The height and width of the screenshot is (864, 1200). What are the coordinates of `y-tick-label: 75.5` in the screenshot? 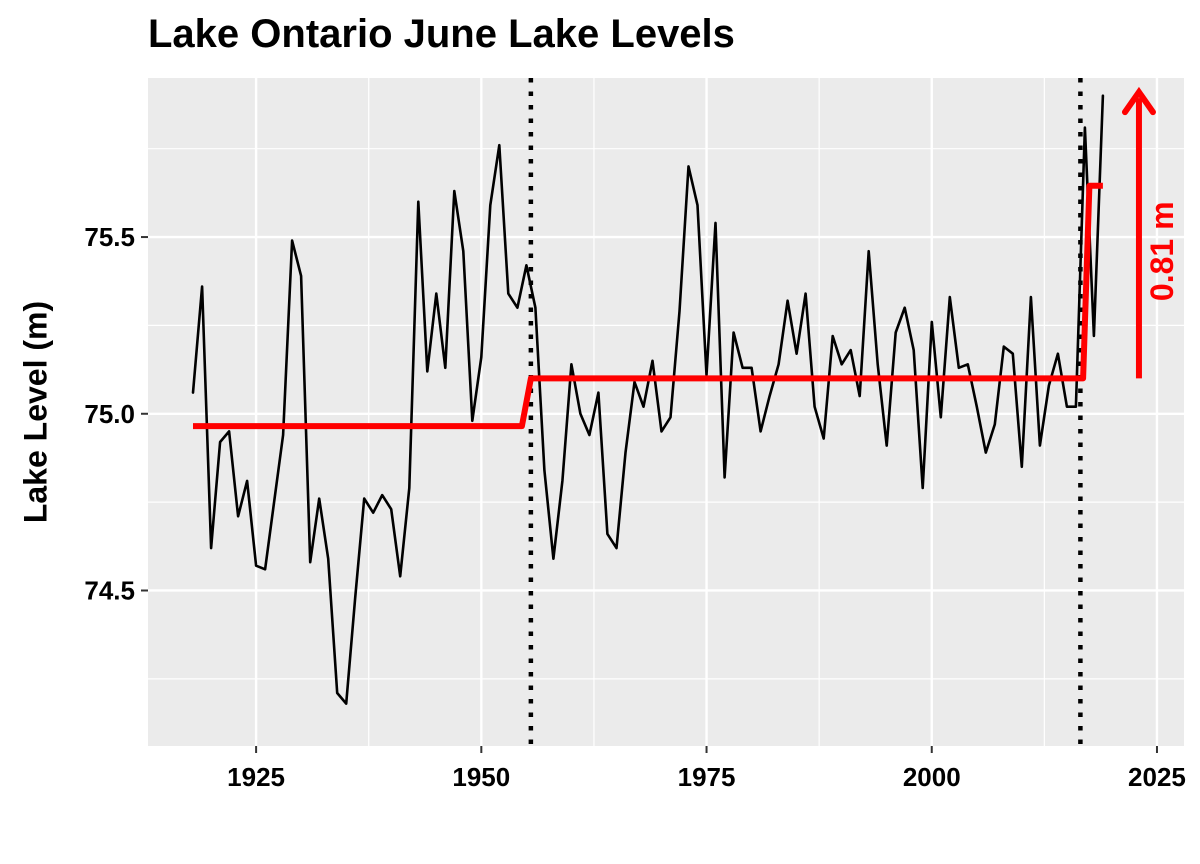 It's located at (109, 237).